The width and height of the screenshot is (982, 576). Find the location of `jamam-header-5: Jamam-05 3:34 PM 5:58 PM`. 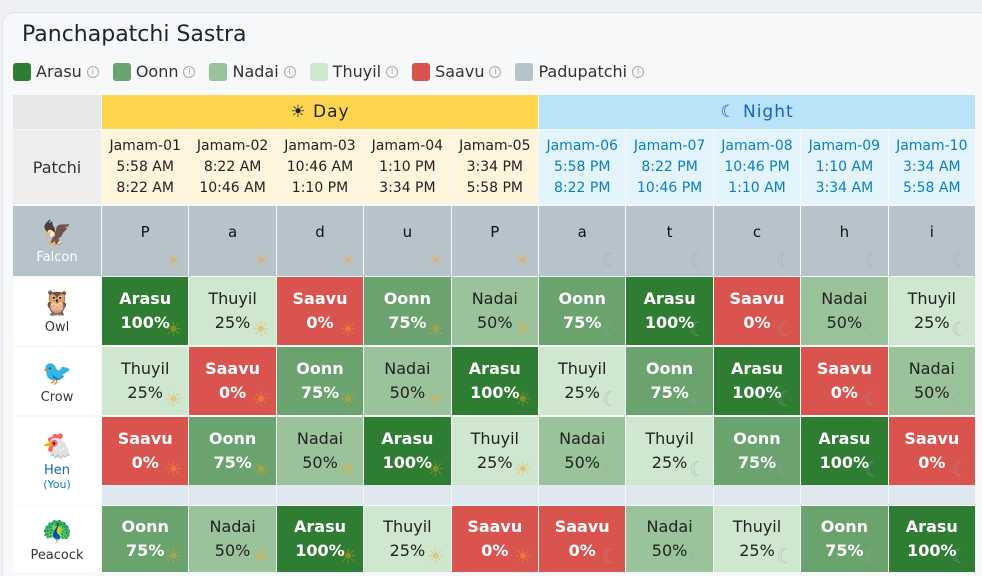

jamam-header-5: Jamam-05 3:34 PM 5:58 PM is located at coordinates (494, 167).